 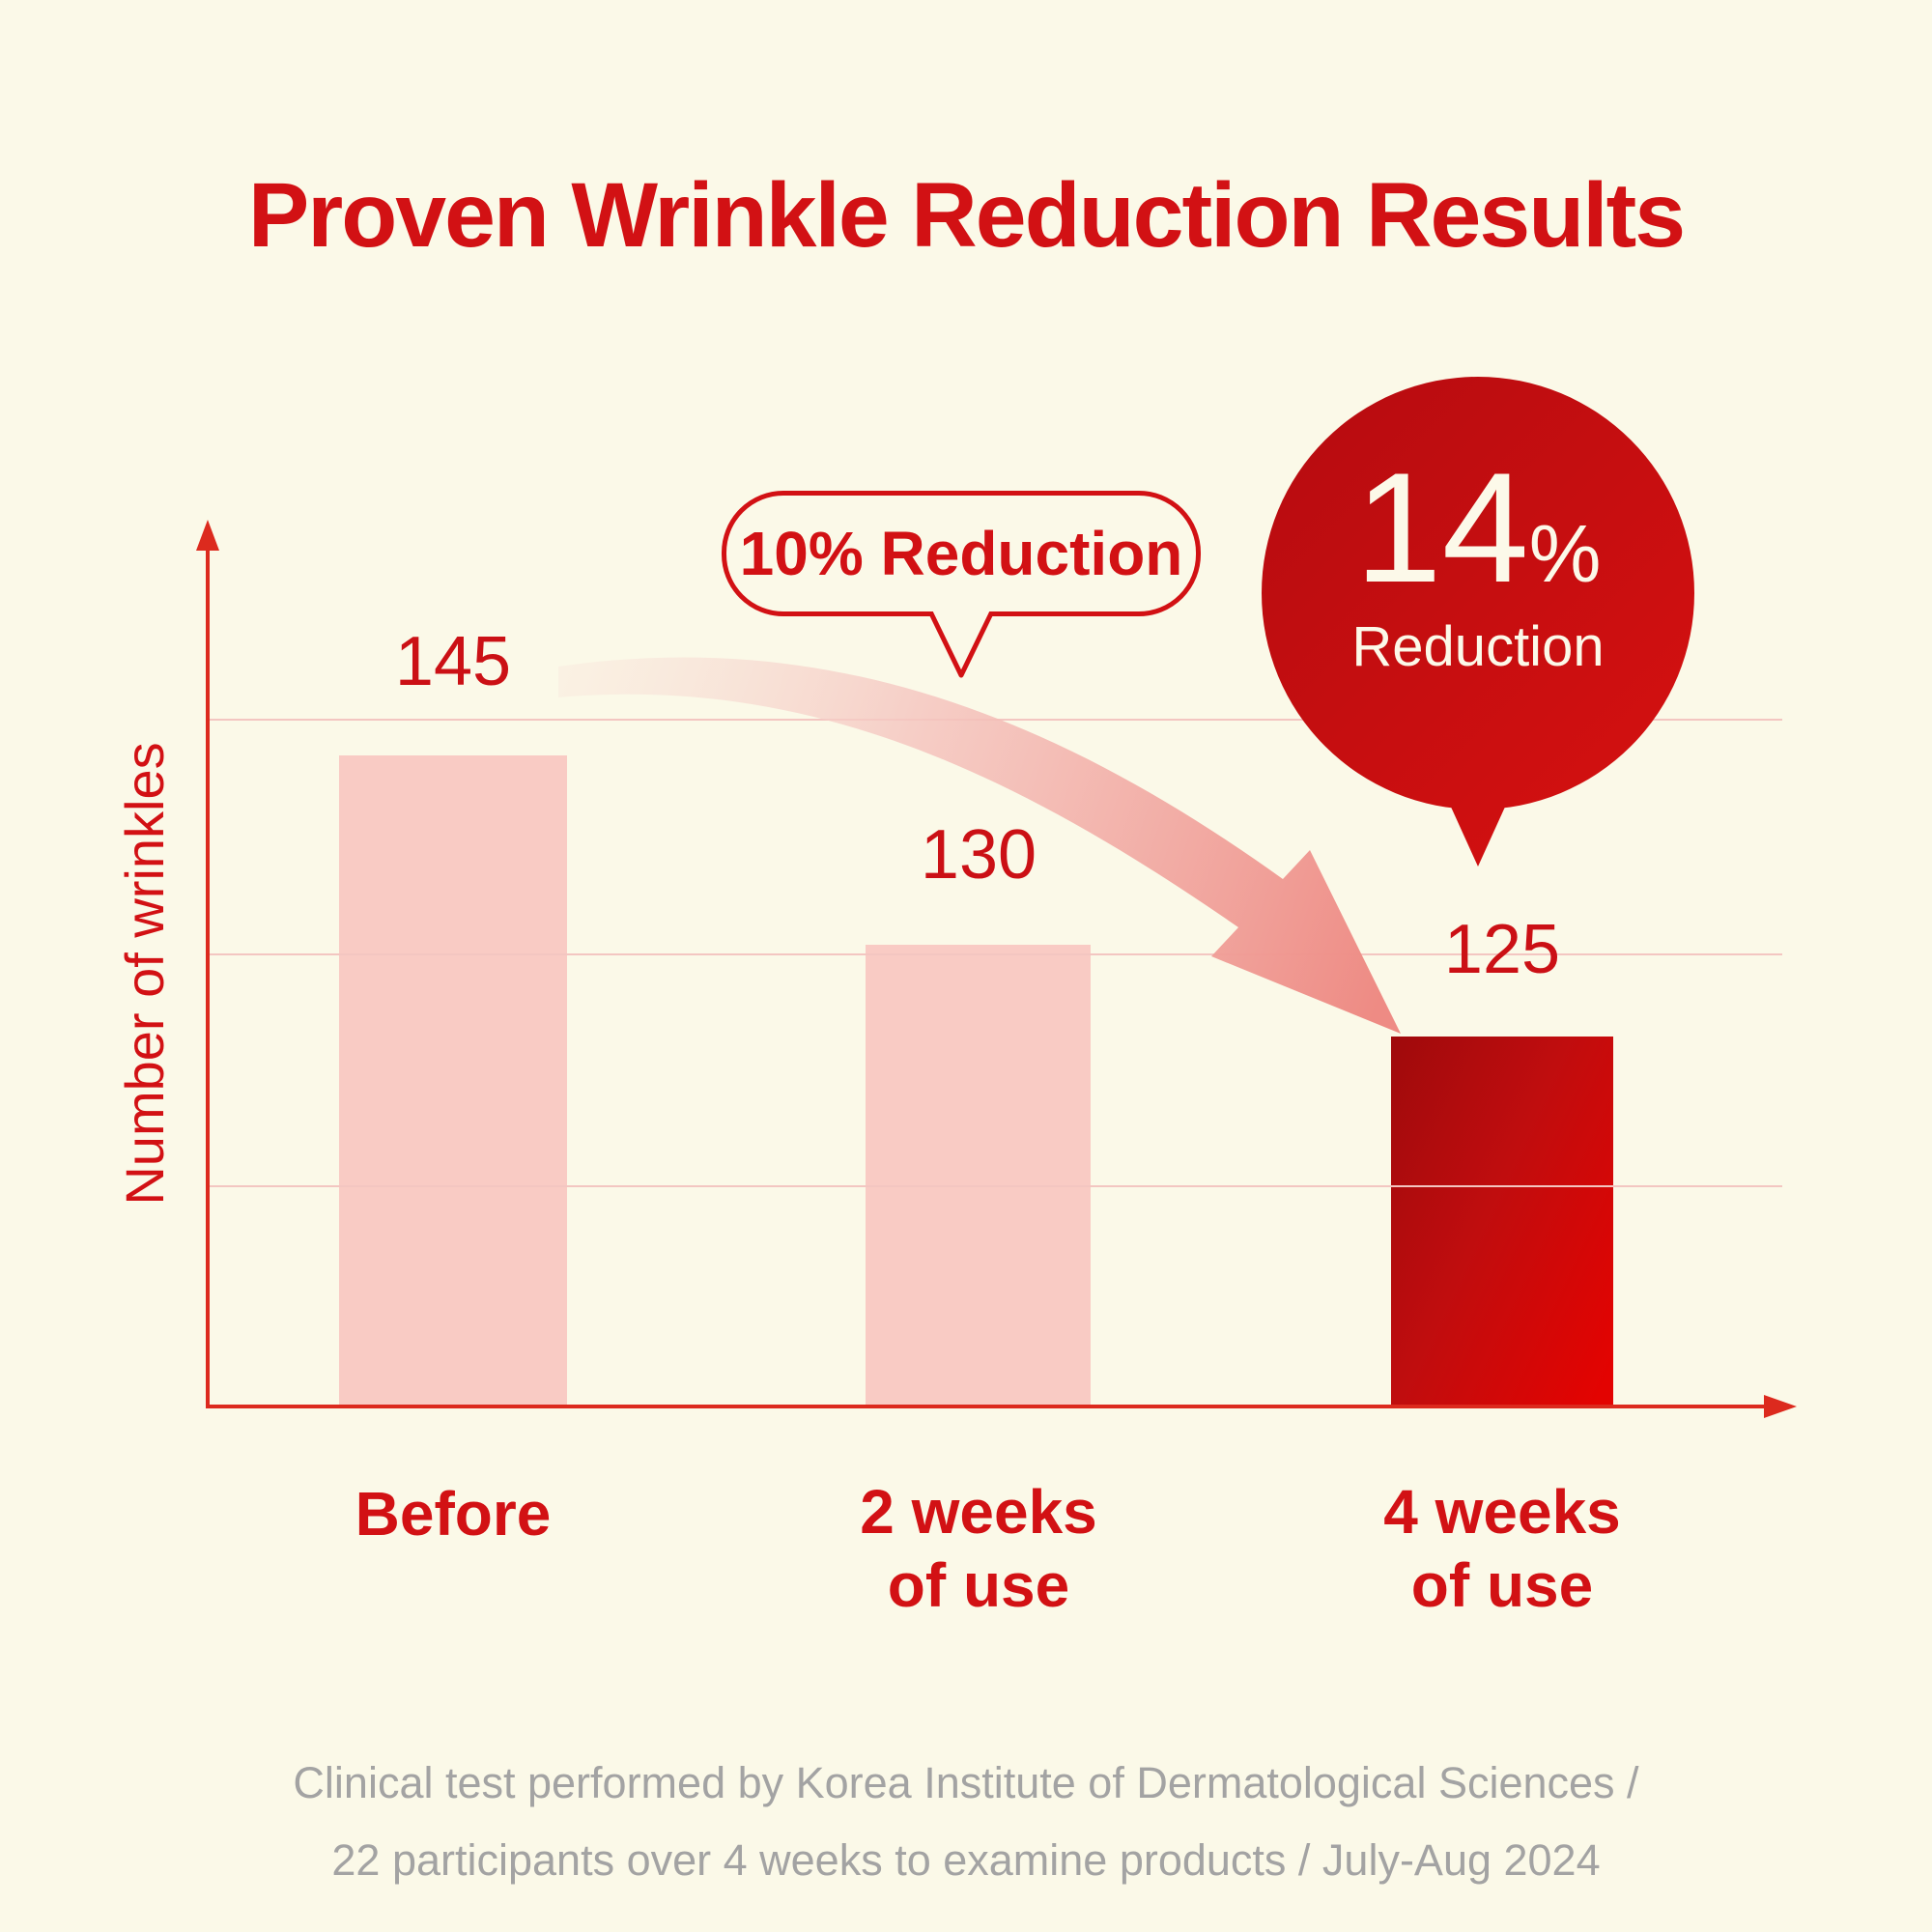 I want to click on category-label-4-weeks: 4 weeks of use, so click(x=1502, y=1548).